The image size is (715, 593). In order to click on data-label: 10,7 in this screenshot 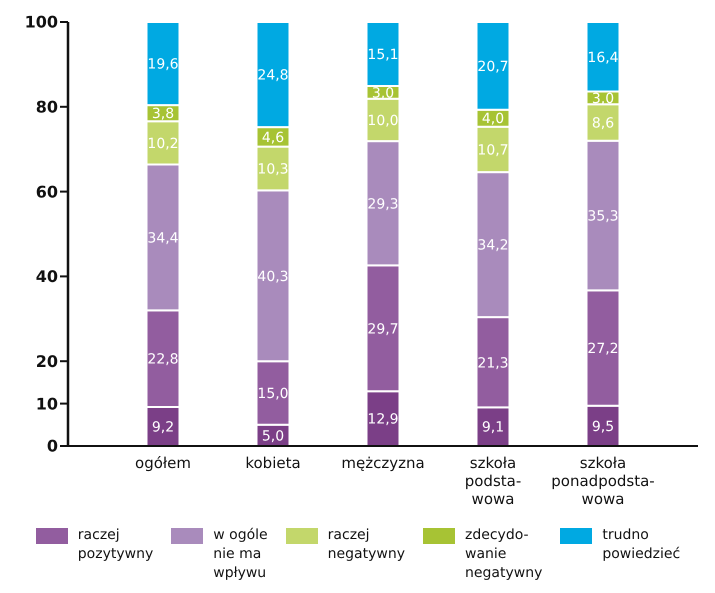, I will do `click(493, 150)`.